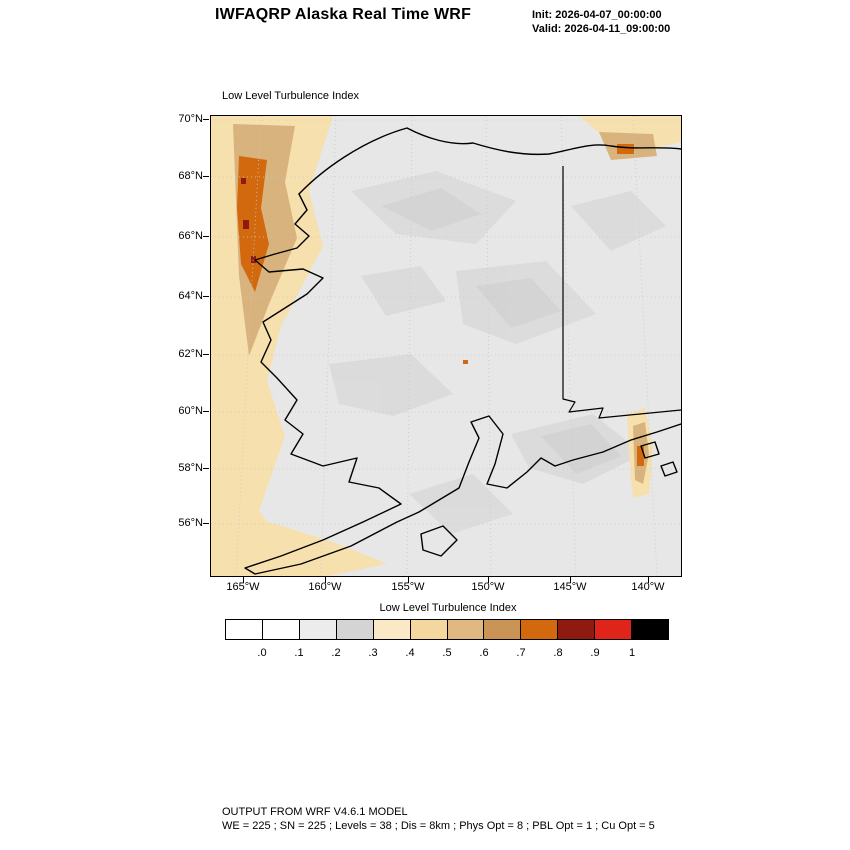  I want to click on colorbar-label: .8, so click(558, 653).